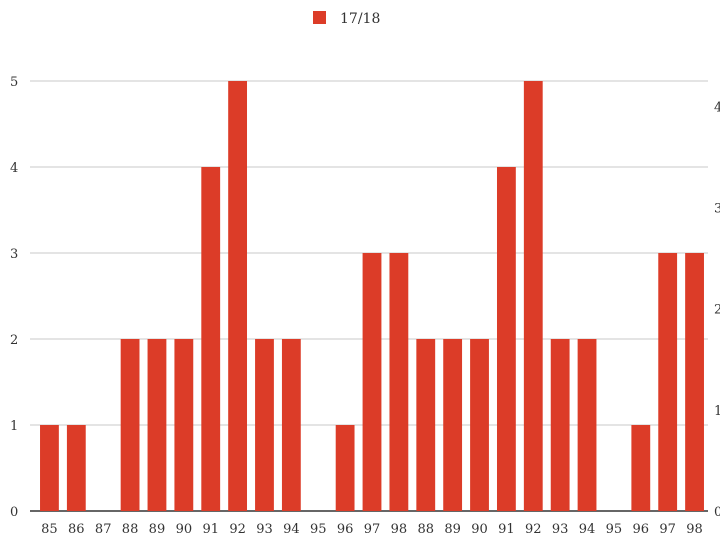  Describe the element at coordinates (14, 254) in the screenshot. I see `y-tick-label-left: 3` at that location.